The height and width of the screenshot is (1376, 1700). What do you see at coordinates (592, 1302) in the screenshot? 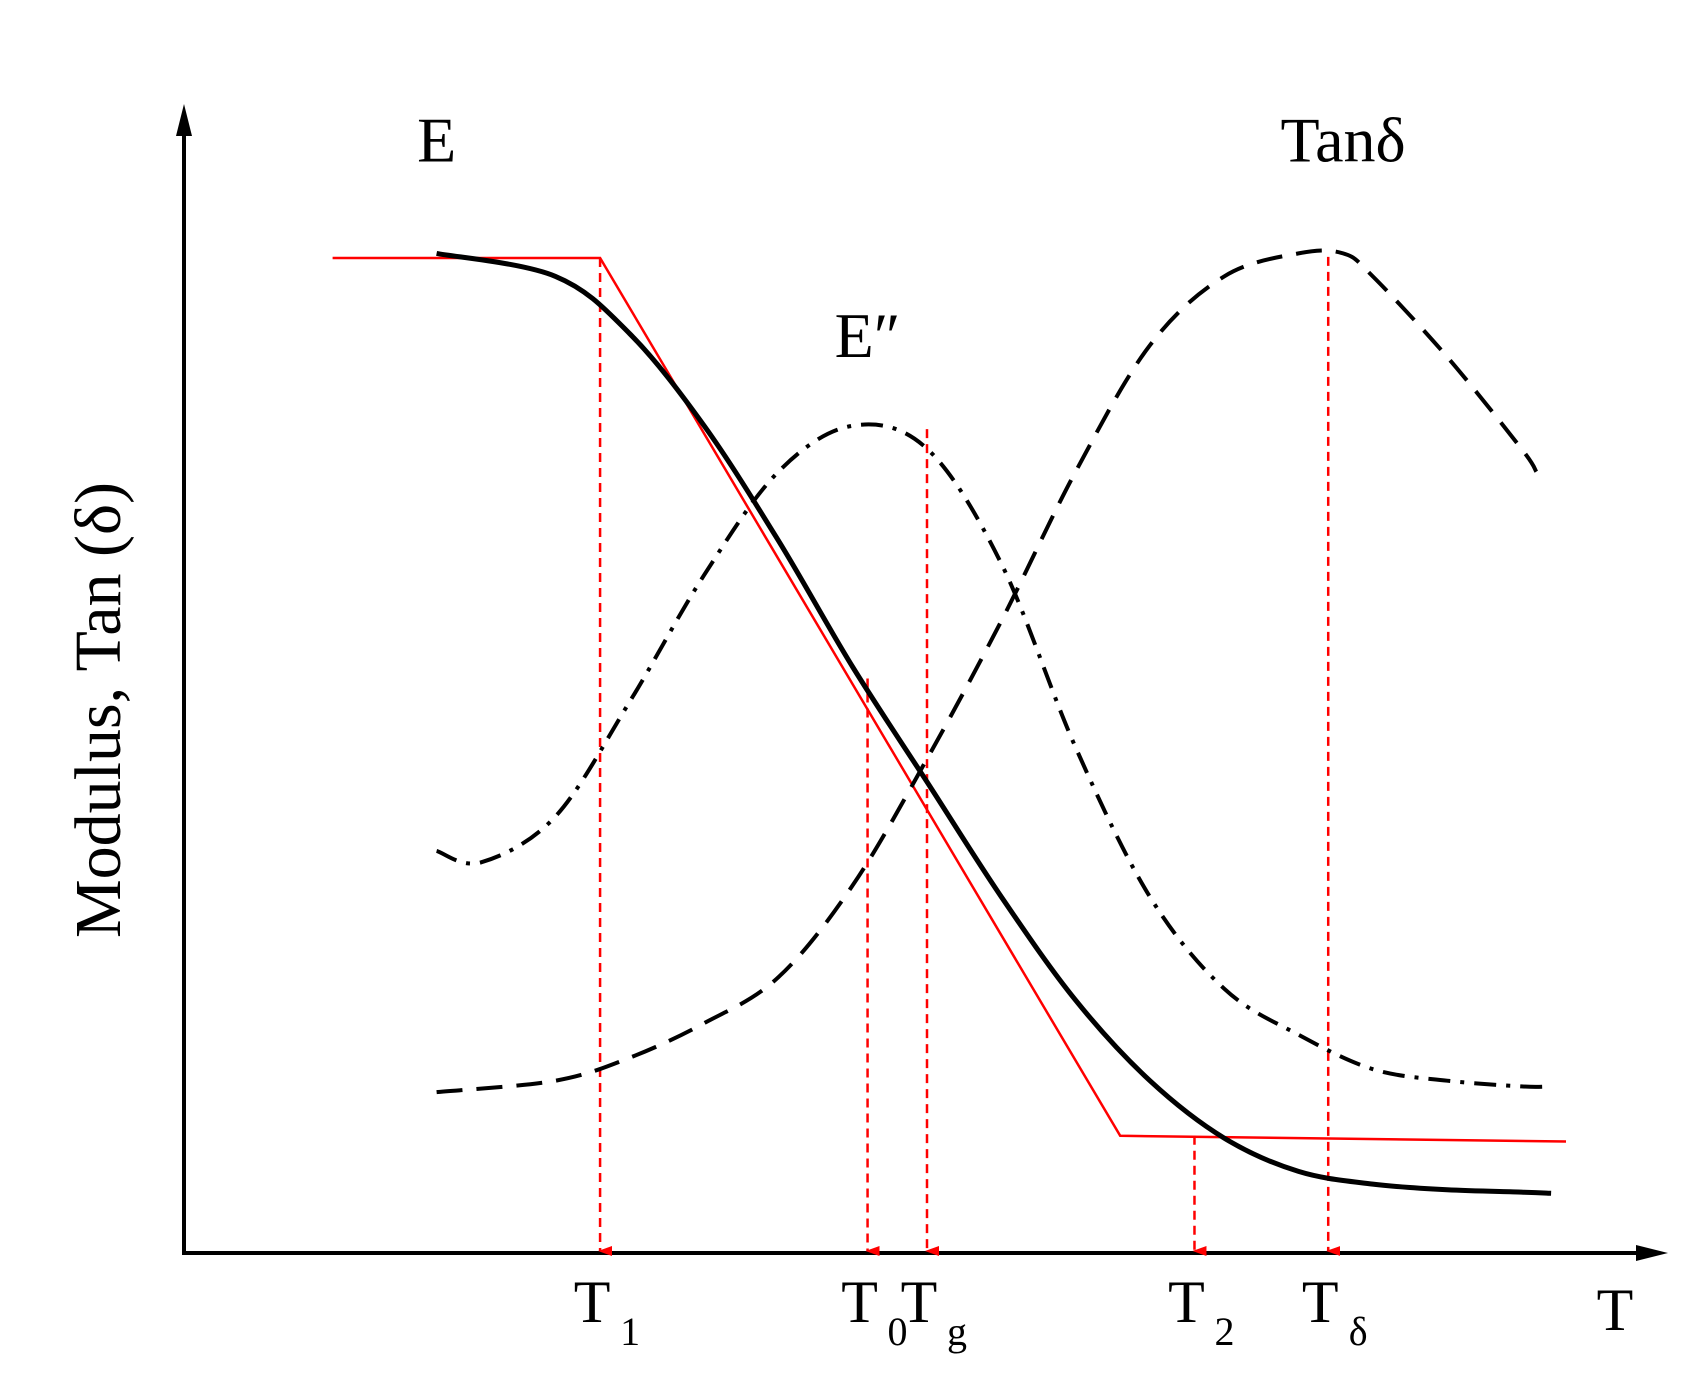
I see `marker-label-T1: T` at bounding box center [592, 1302].